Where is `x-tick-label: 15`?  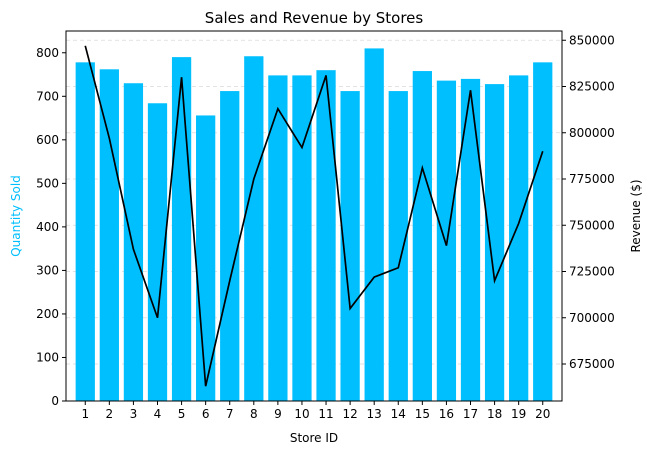 x-tick-label: 15 is located at coordinates (422, 414).